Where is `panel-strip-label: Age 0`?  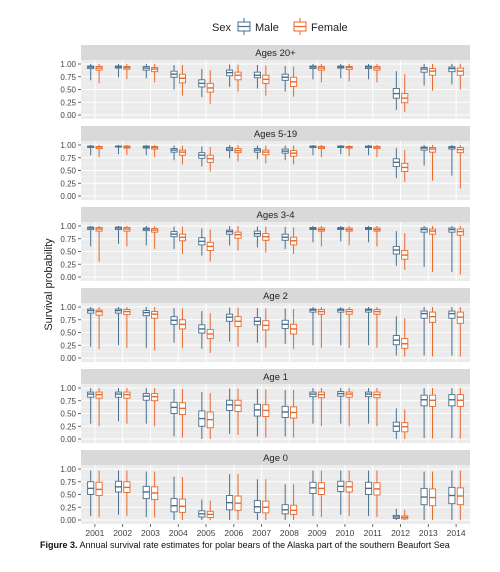 panel-strip-label: Age 0 is located at coordinates (275, 458).